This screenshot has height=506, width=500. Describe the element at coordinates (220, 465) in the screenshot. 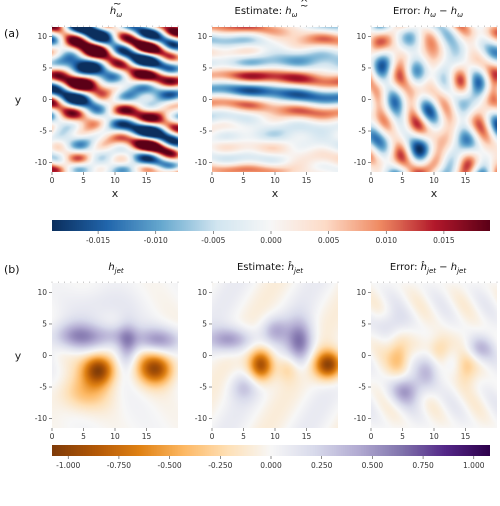

I see `colorbar-tick-label: -0.250` at that location.